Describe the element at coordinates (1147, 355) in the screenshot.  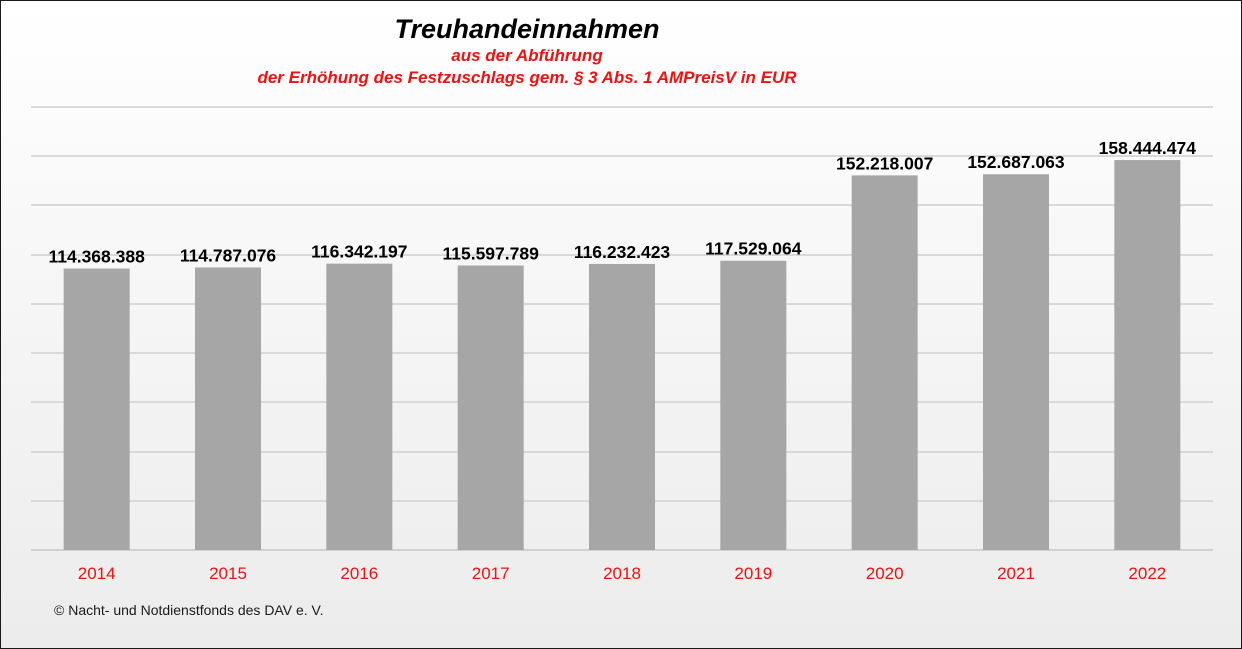
I see `bar-2022` at that location.